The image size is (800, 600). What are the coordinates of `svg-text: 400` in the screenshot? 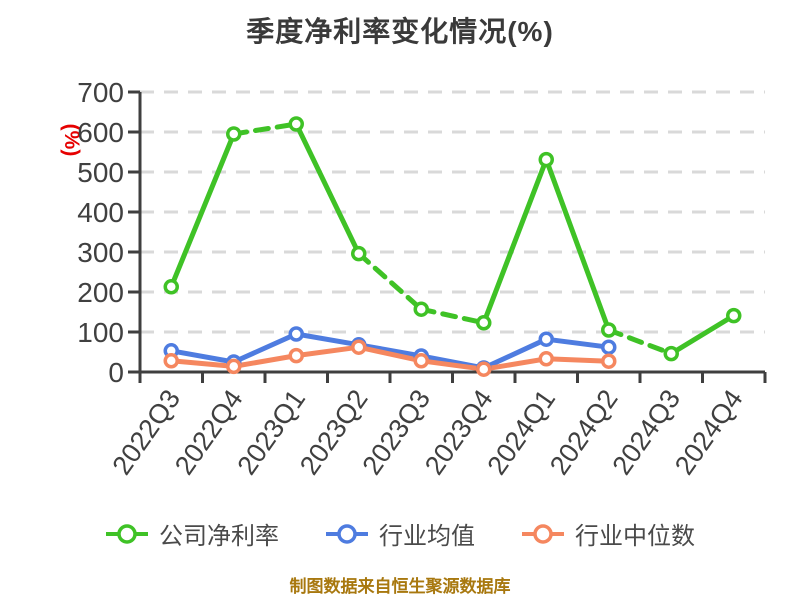 It's located at (100, 212).